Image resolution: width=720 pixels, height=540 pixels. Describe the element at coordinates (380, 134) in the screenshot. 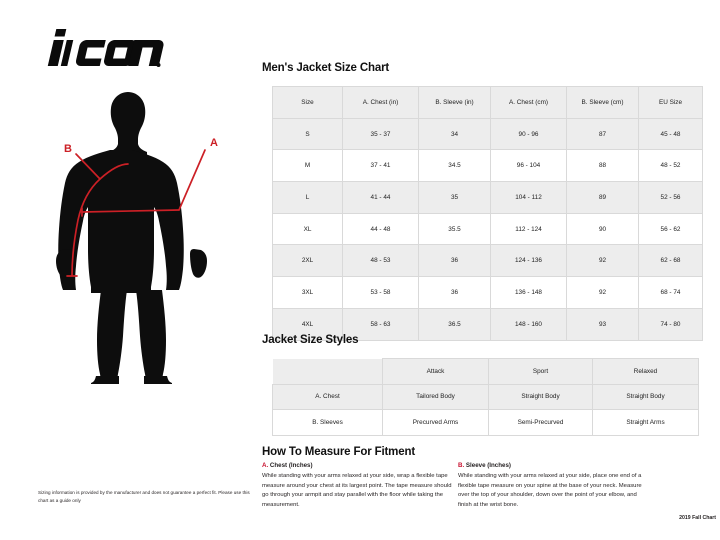

I see `cell-chest-in: 35 - 37` at that location.